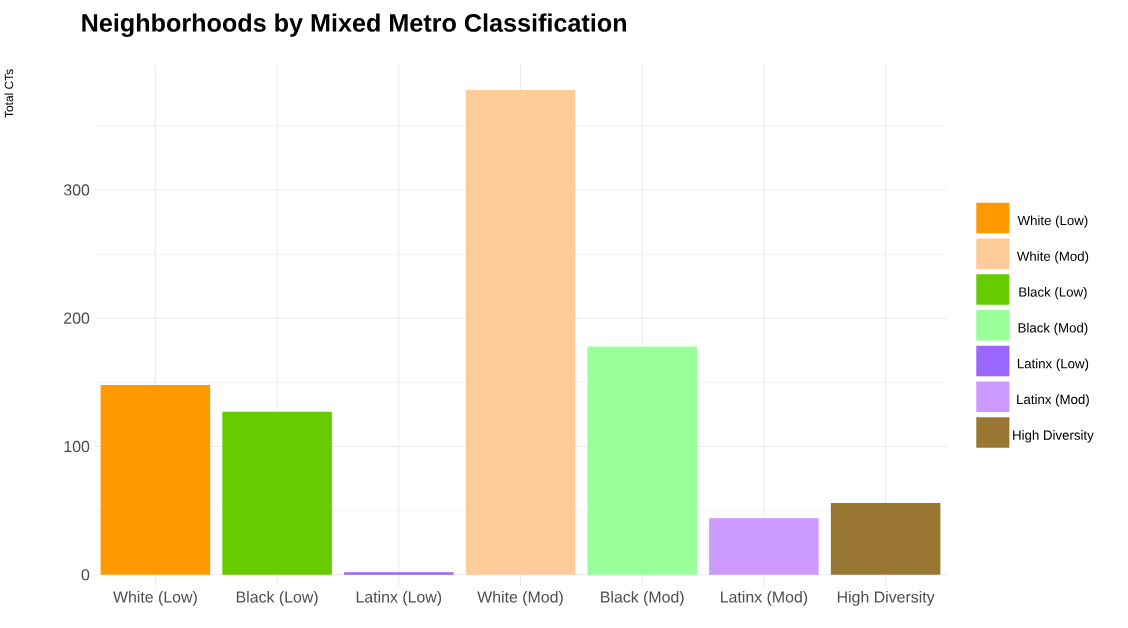 This screenshot has width=1128, height=628. Describe the element at coordinates (520, 598) in the screenshot. I see `x-tick-label: White (Mod)` at that location.